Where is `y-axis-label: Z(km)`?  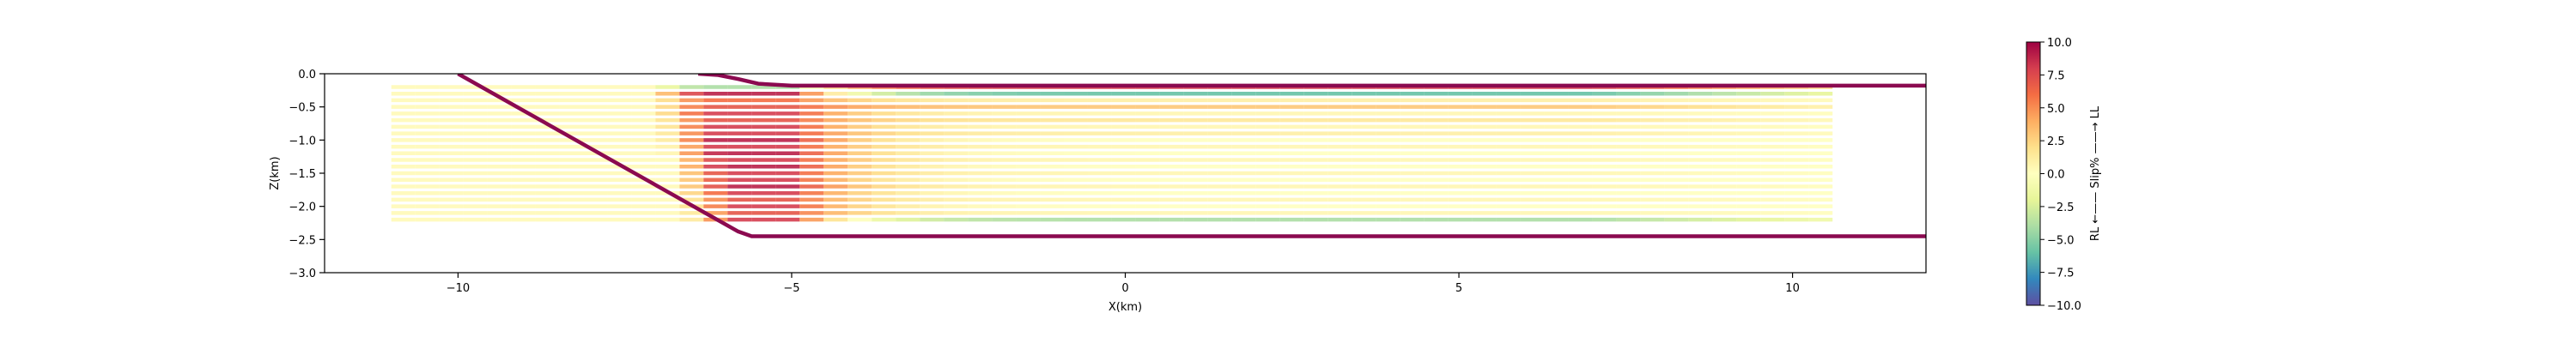
y-axis-label: Z(km) is located at coordinates (275, 173).